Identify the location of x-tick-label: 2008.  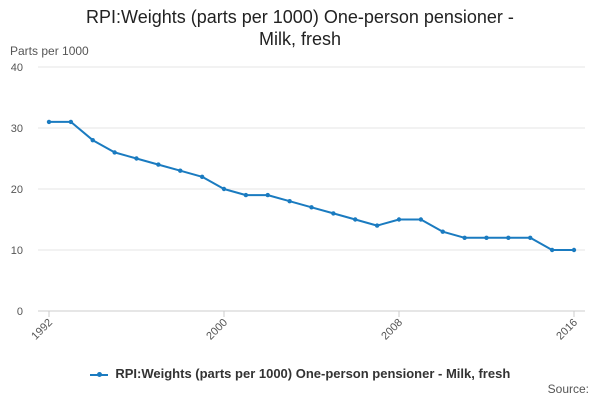
(392, 330).